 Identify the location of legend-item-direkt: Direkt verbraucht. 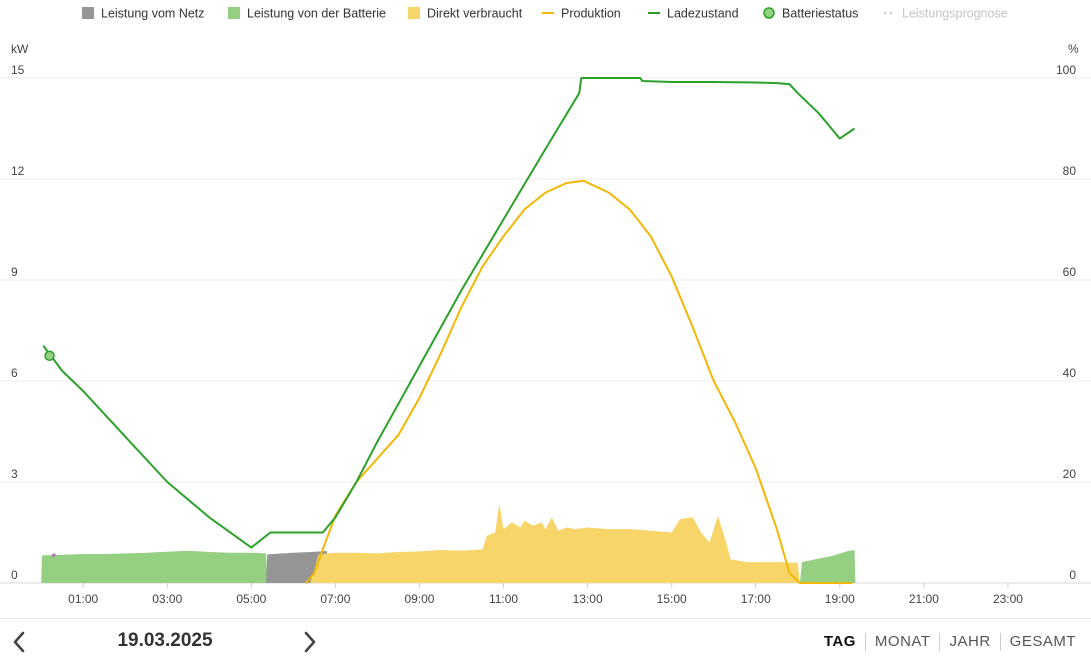
(465, 14).